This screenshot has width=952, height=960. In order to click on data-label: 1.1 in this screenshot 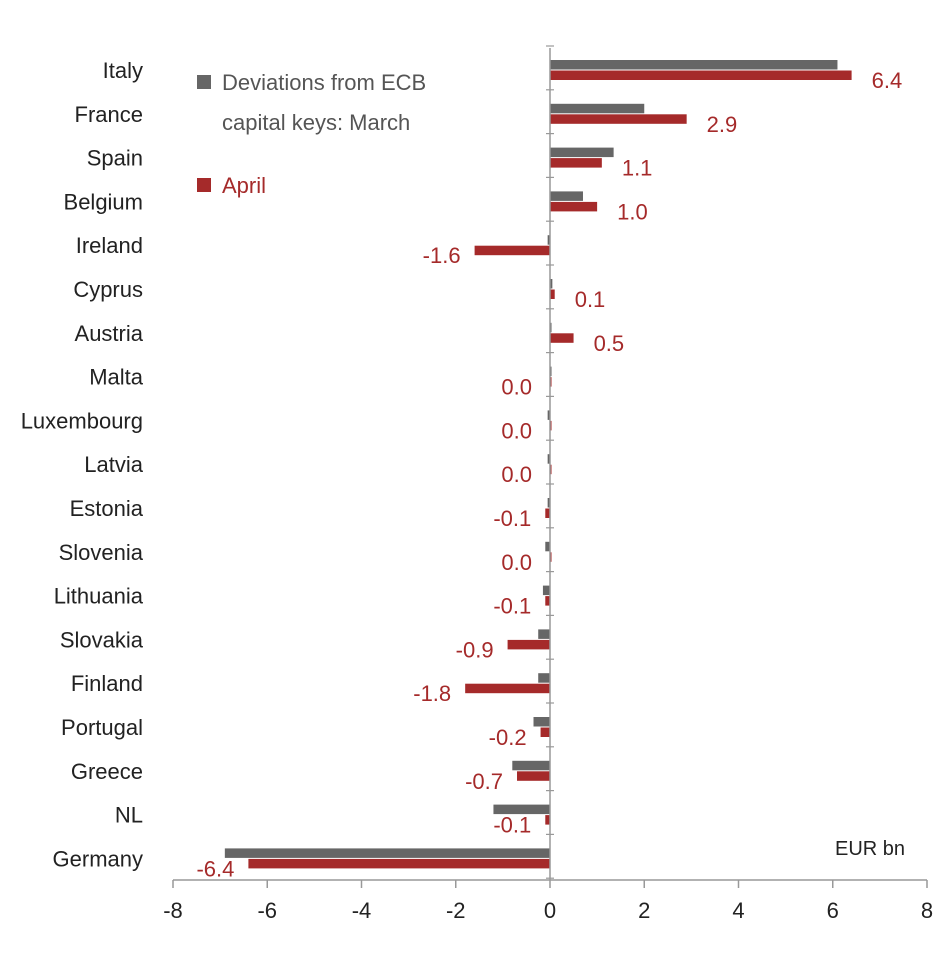, I will do `click(637, 168)`.